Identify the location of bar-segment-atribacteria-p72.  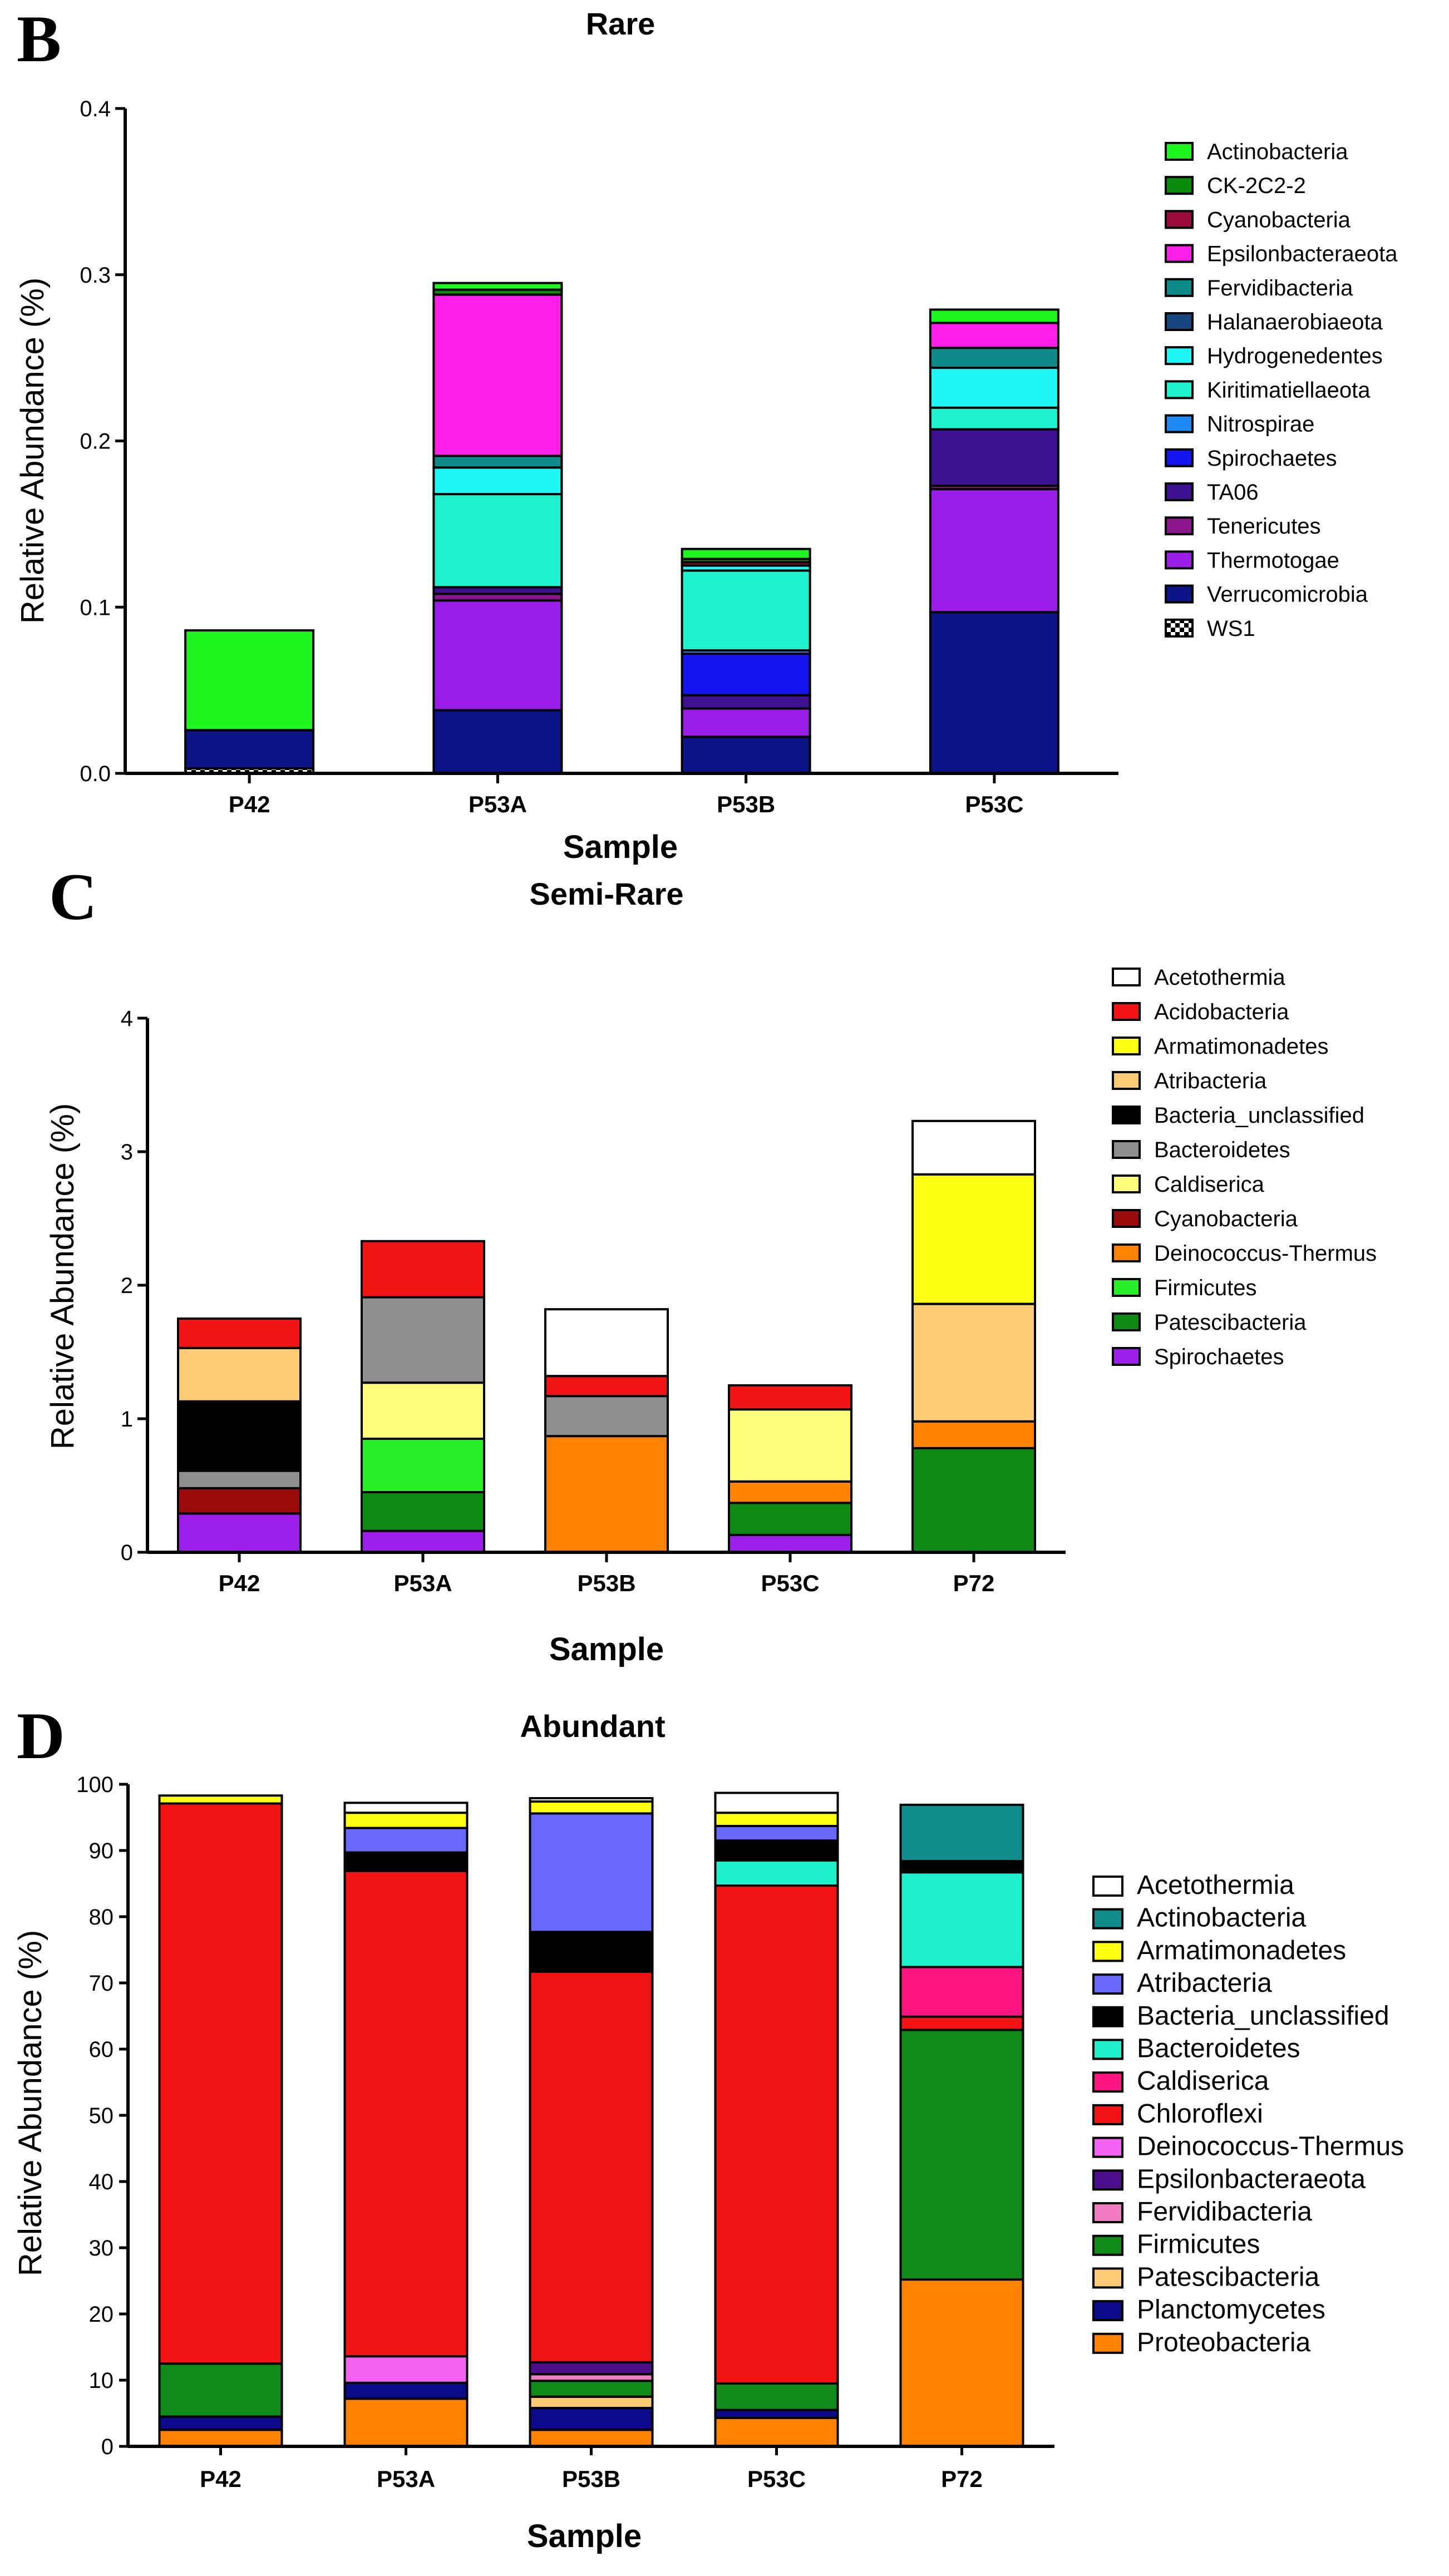
(973, 1362).